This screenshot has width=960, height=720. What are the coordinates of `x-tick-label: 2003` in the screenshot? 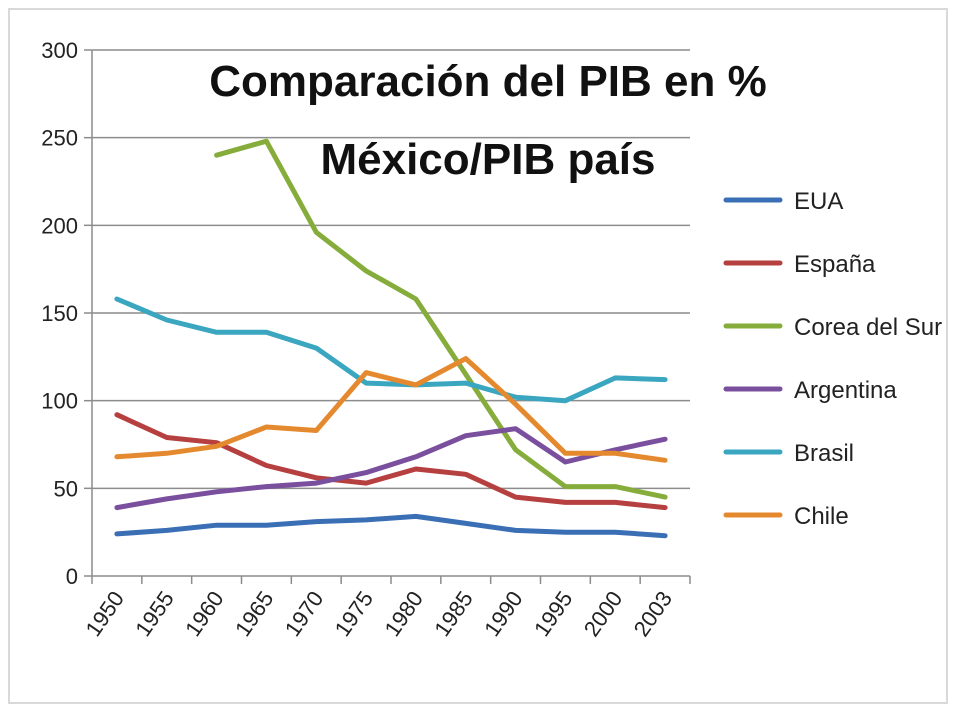 It's located at (653, 614).